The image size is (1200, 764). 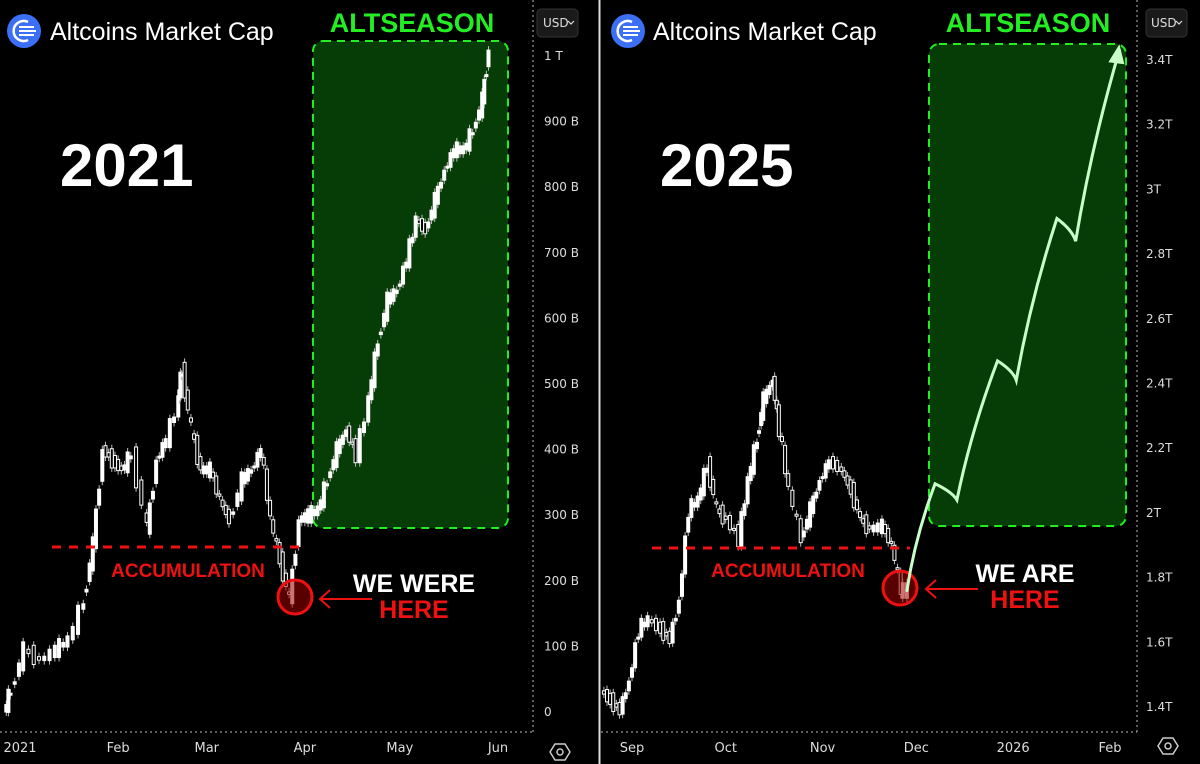 I want to click on y-tick-label: 700 B, so click(x=561, y=253).